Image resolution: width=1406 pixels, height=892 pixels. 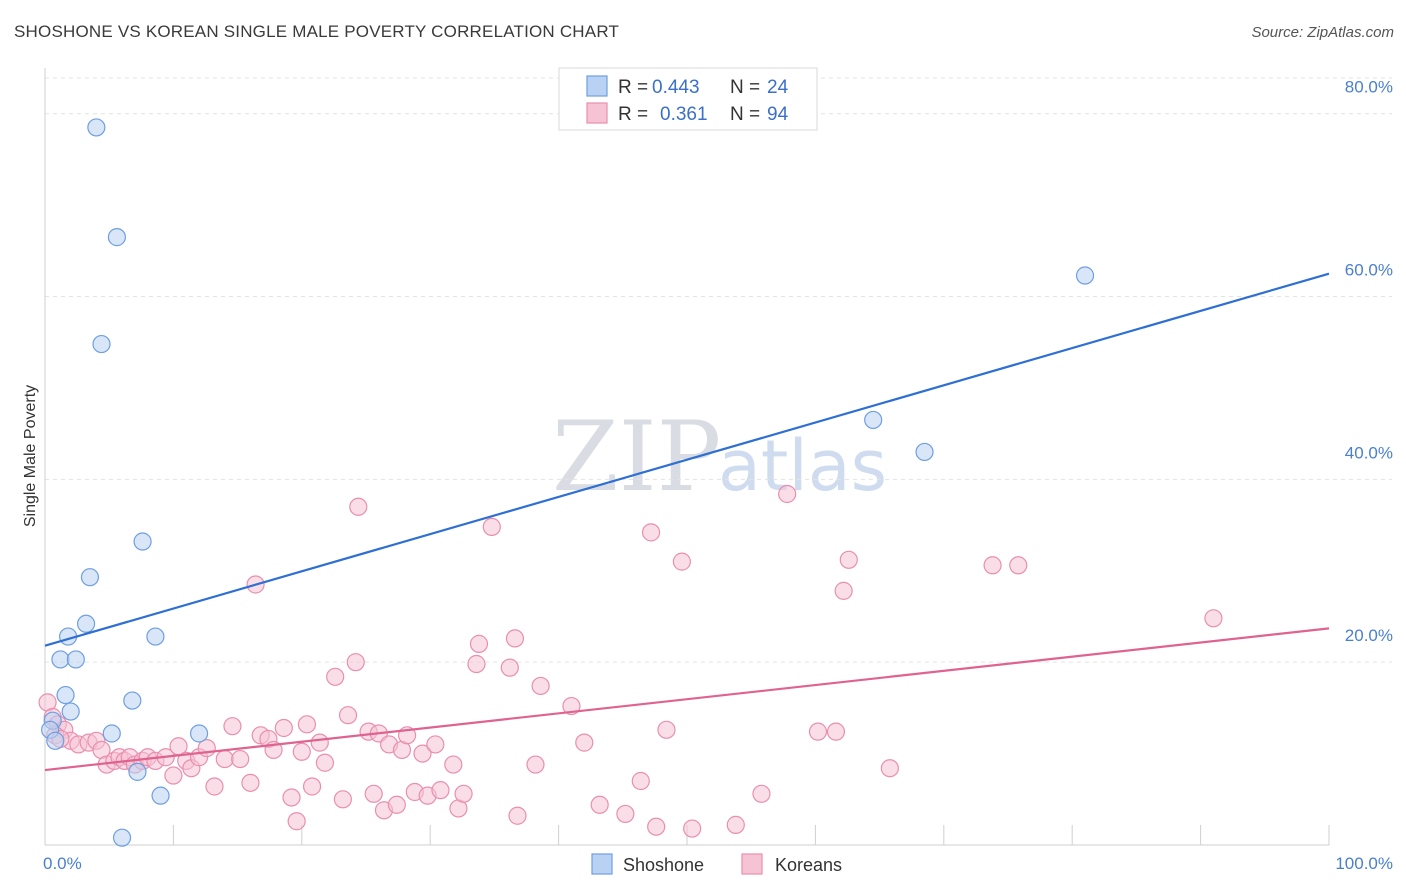 I want to click on legend-n-label-shoshone: N =, so click(x=745, y=87).